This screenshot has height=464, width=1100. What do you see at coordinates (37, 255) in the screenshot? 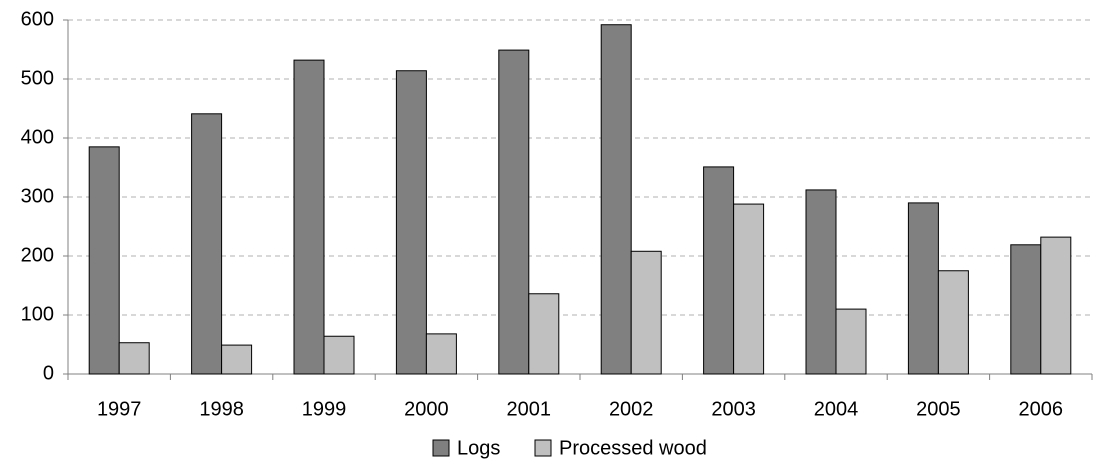
I see `y-tick-label: 200` at bounding box center [37, 255].